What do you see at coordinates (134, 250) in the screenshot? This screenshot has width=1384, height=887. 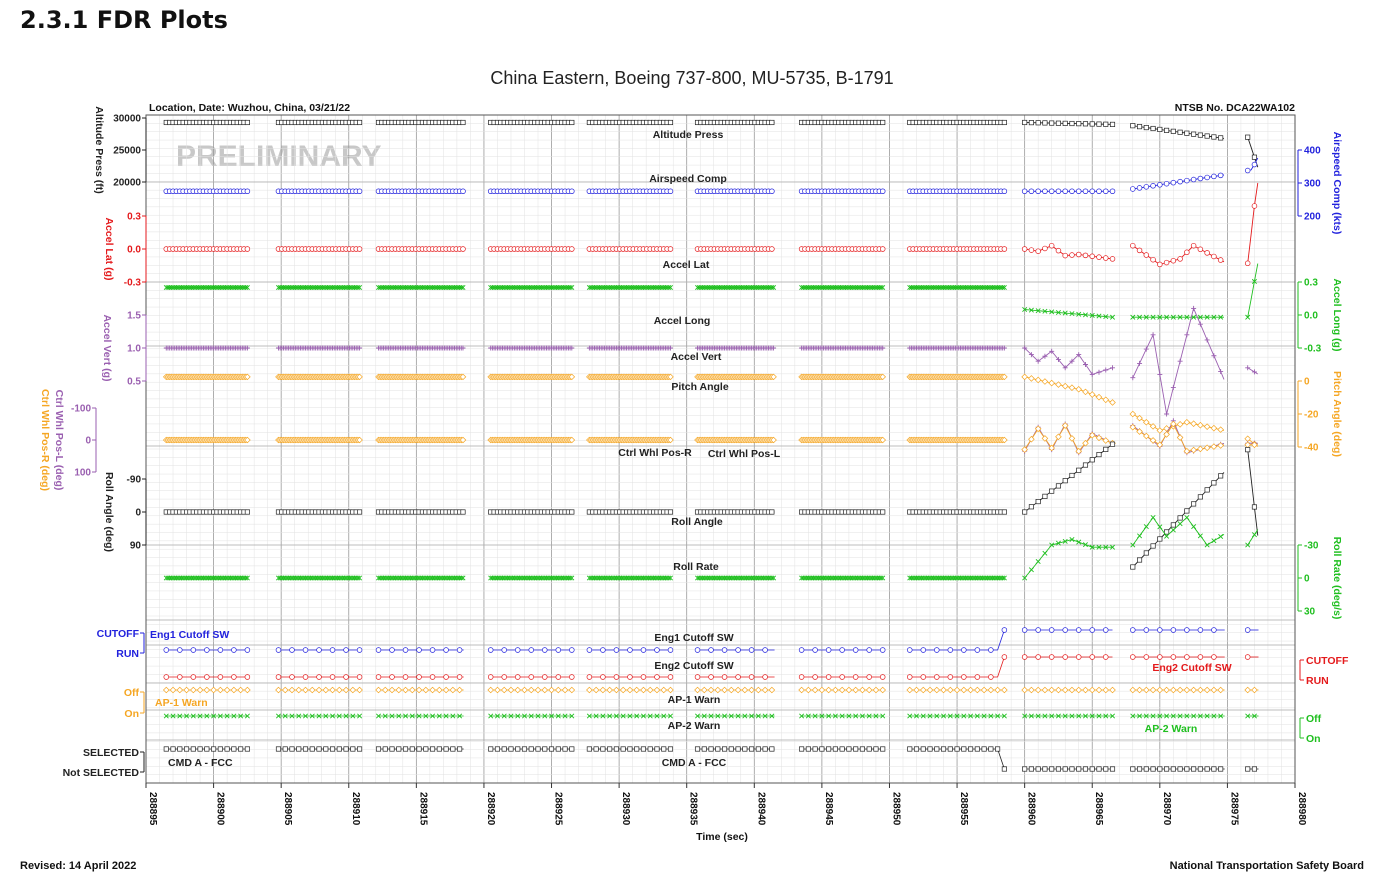 I see `accel-lat-g-tick-label: 0.0` at bounding box center [134, 250].